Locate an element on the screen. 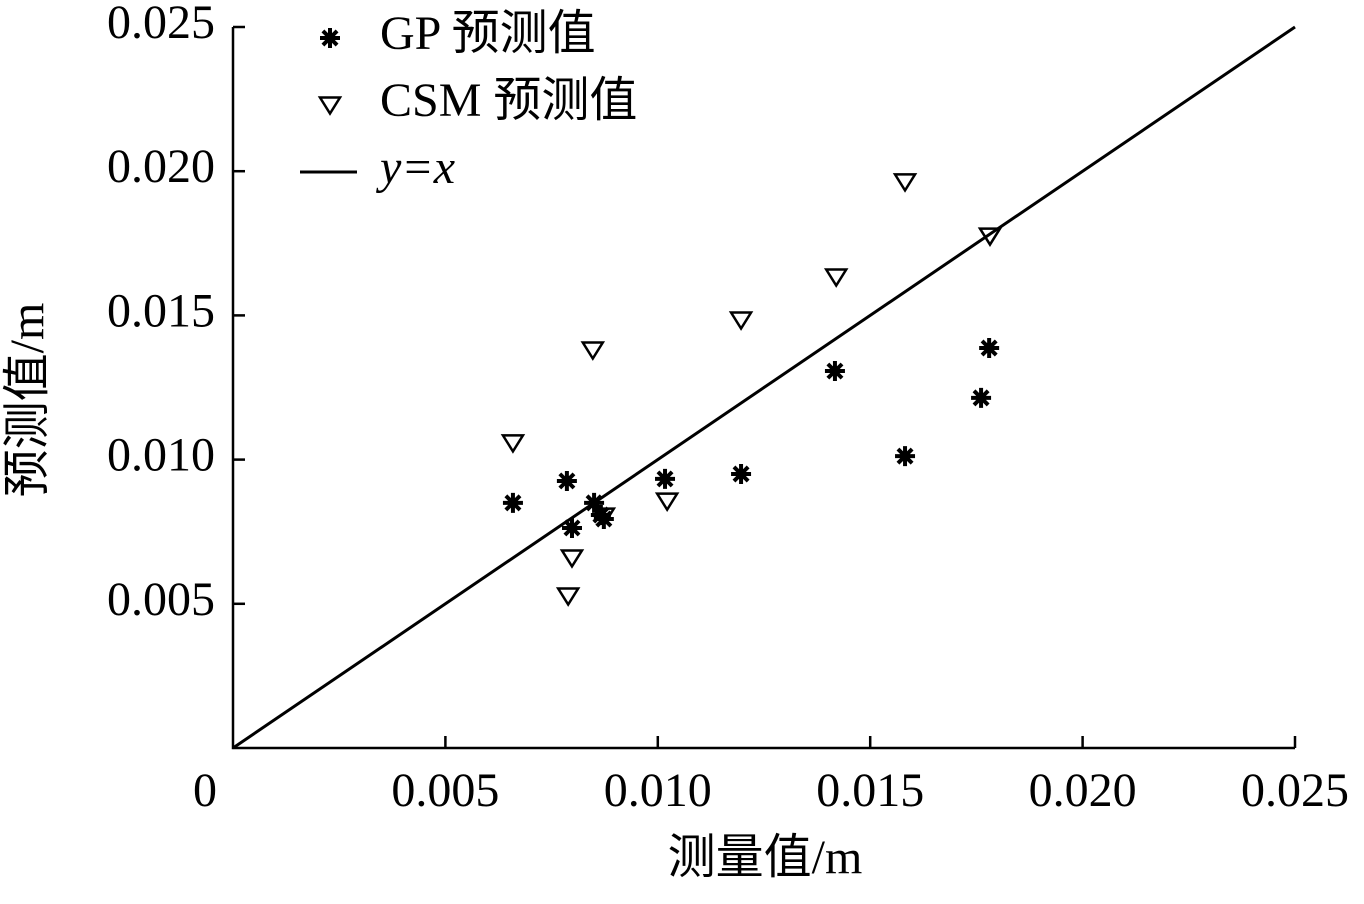 This screenshot has width=1364, height=904. legend-label: CSM 预测值 is located at coordinates (508, 100).